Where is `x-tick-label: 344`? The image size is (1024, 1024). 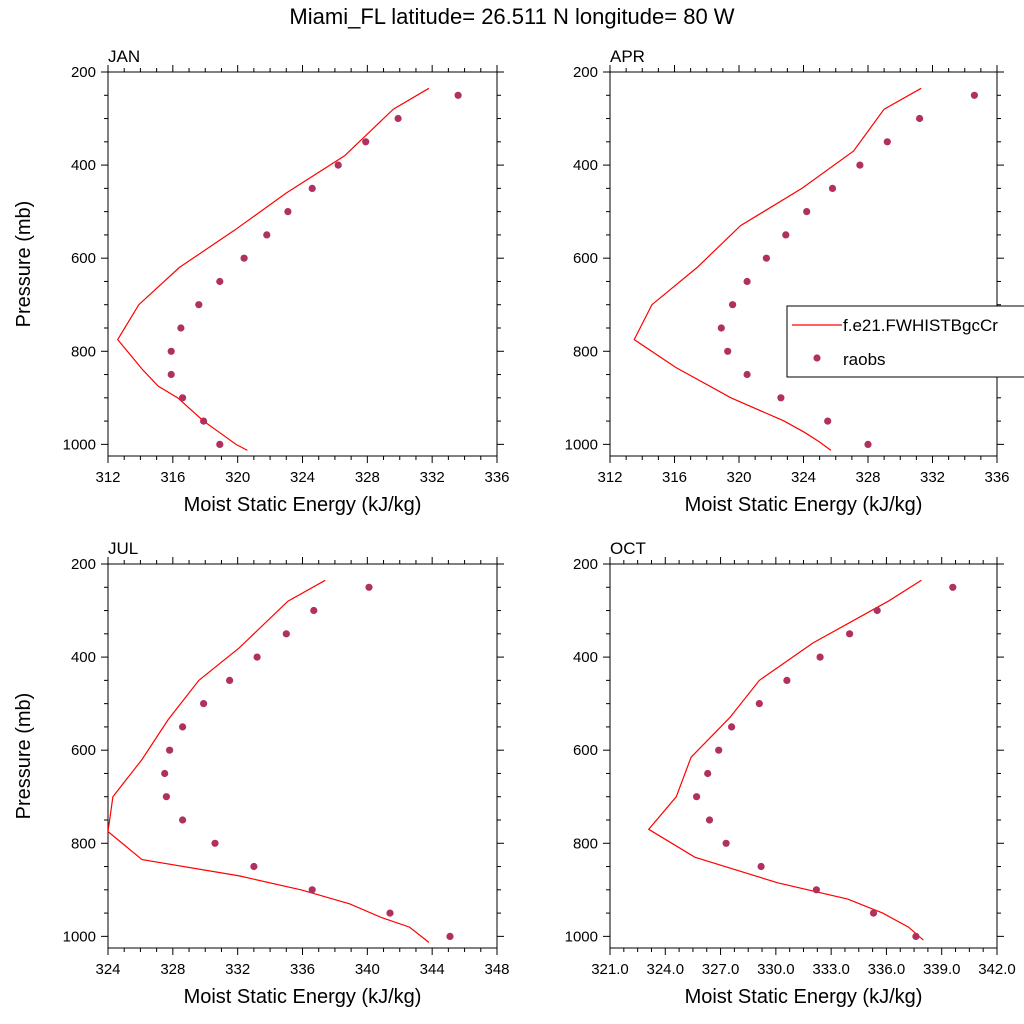
x-tick-label: 344 is located at coordinates (432, 969).